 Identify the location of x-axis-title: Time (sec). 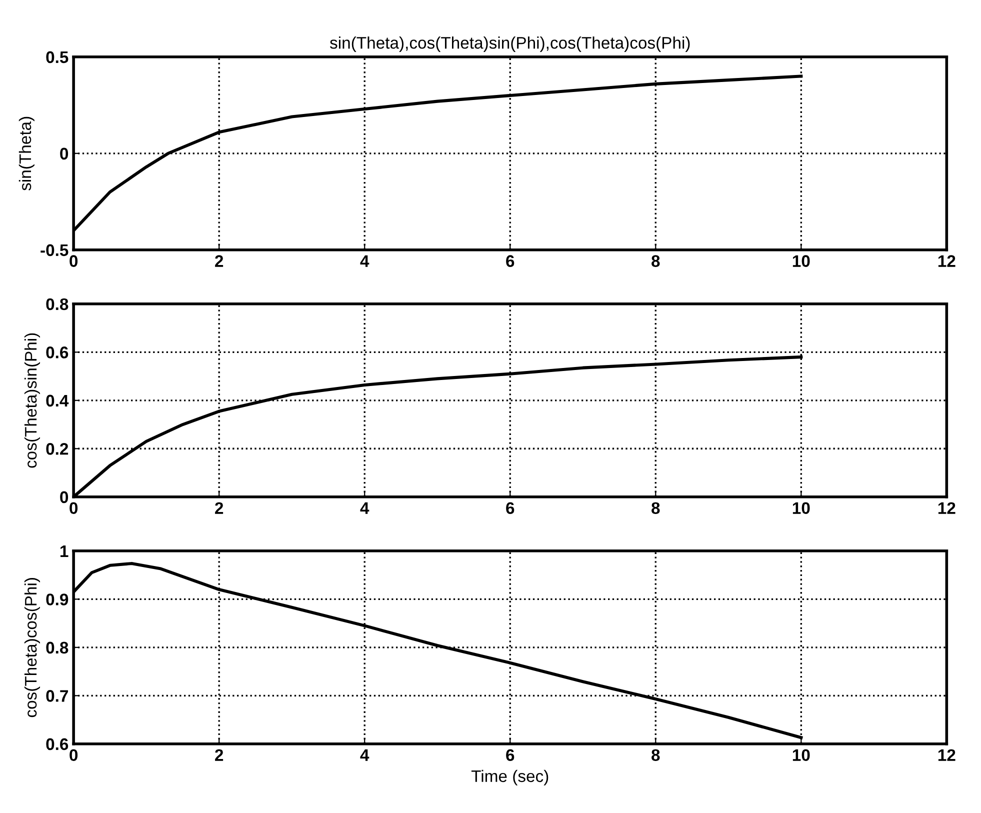
(509, 778).